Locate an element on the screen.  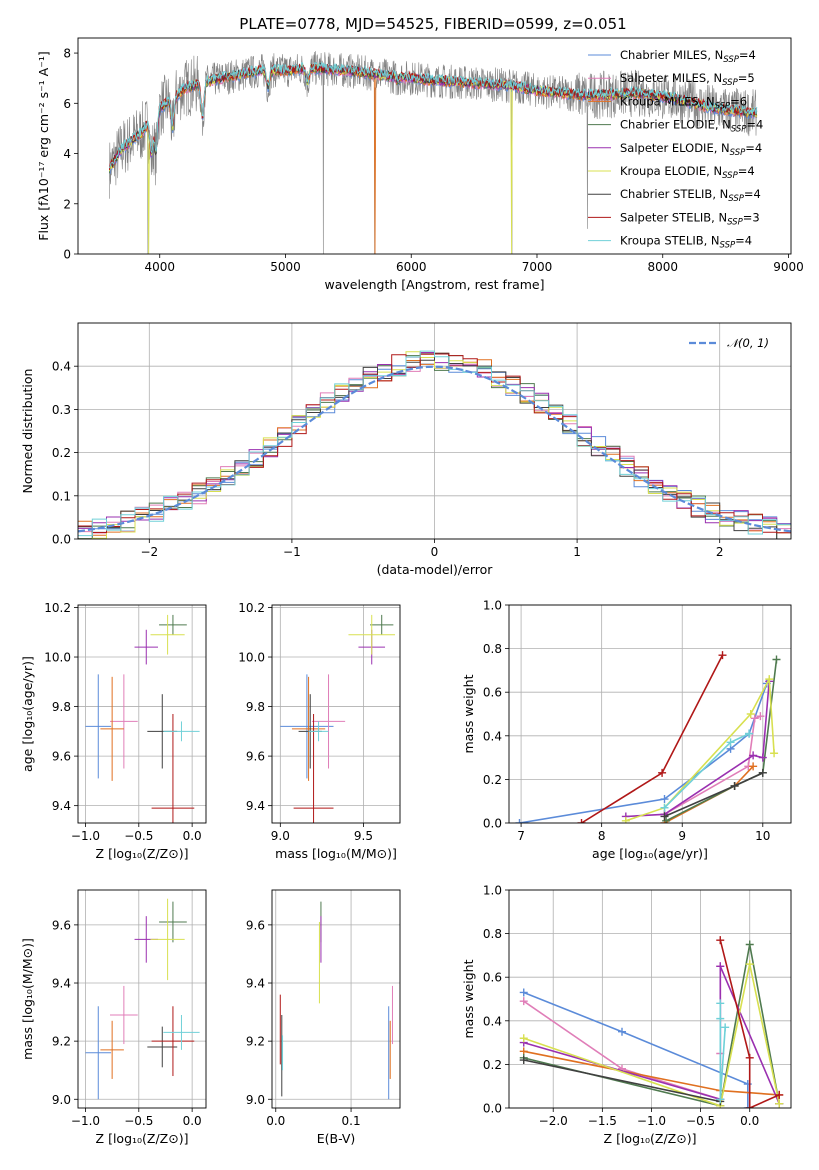
weight-vs-age-plot-area is located at coordinates (648, 737).